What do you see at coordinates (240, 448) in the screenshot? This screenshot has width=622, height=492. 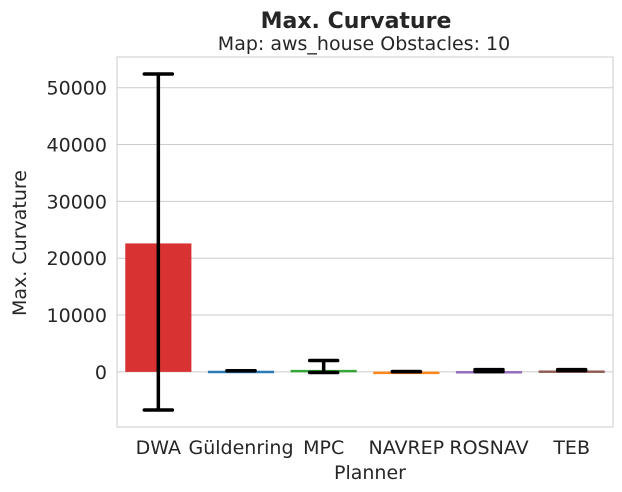 I see `x-tick-label: Güldenring` at bounding box center [240, 448].